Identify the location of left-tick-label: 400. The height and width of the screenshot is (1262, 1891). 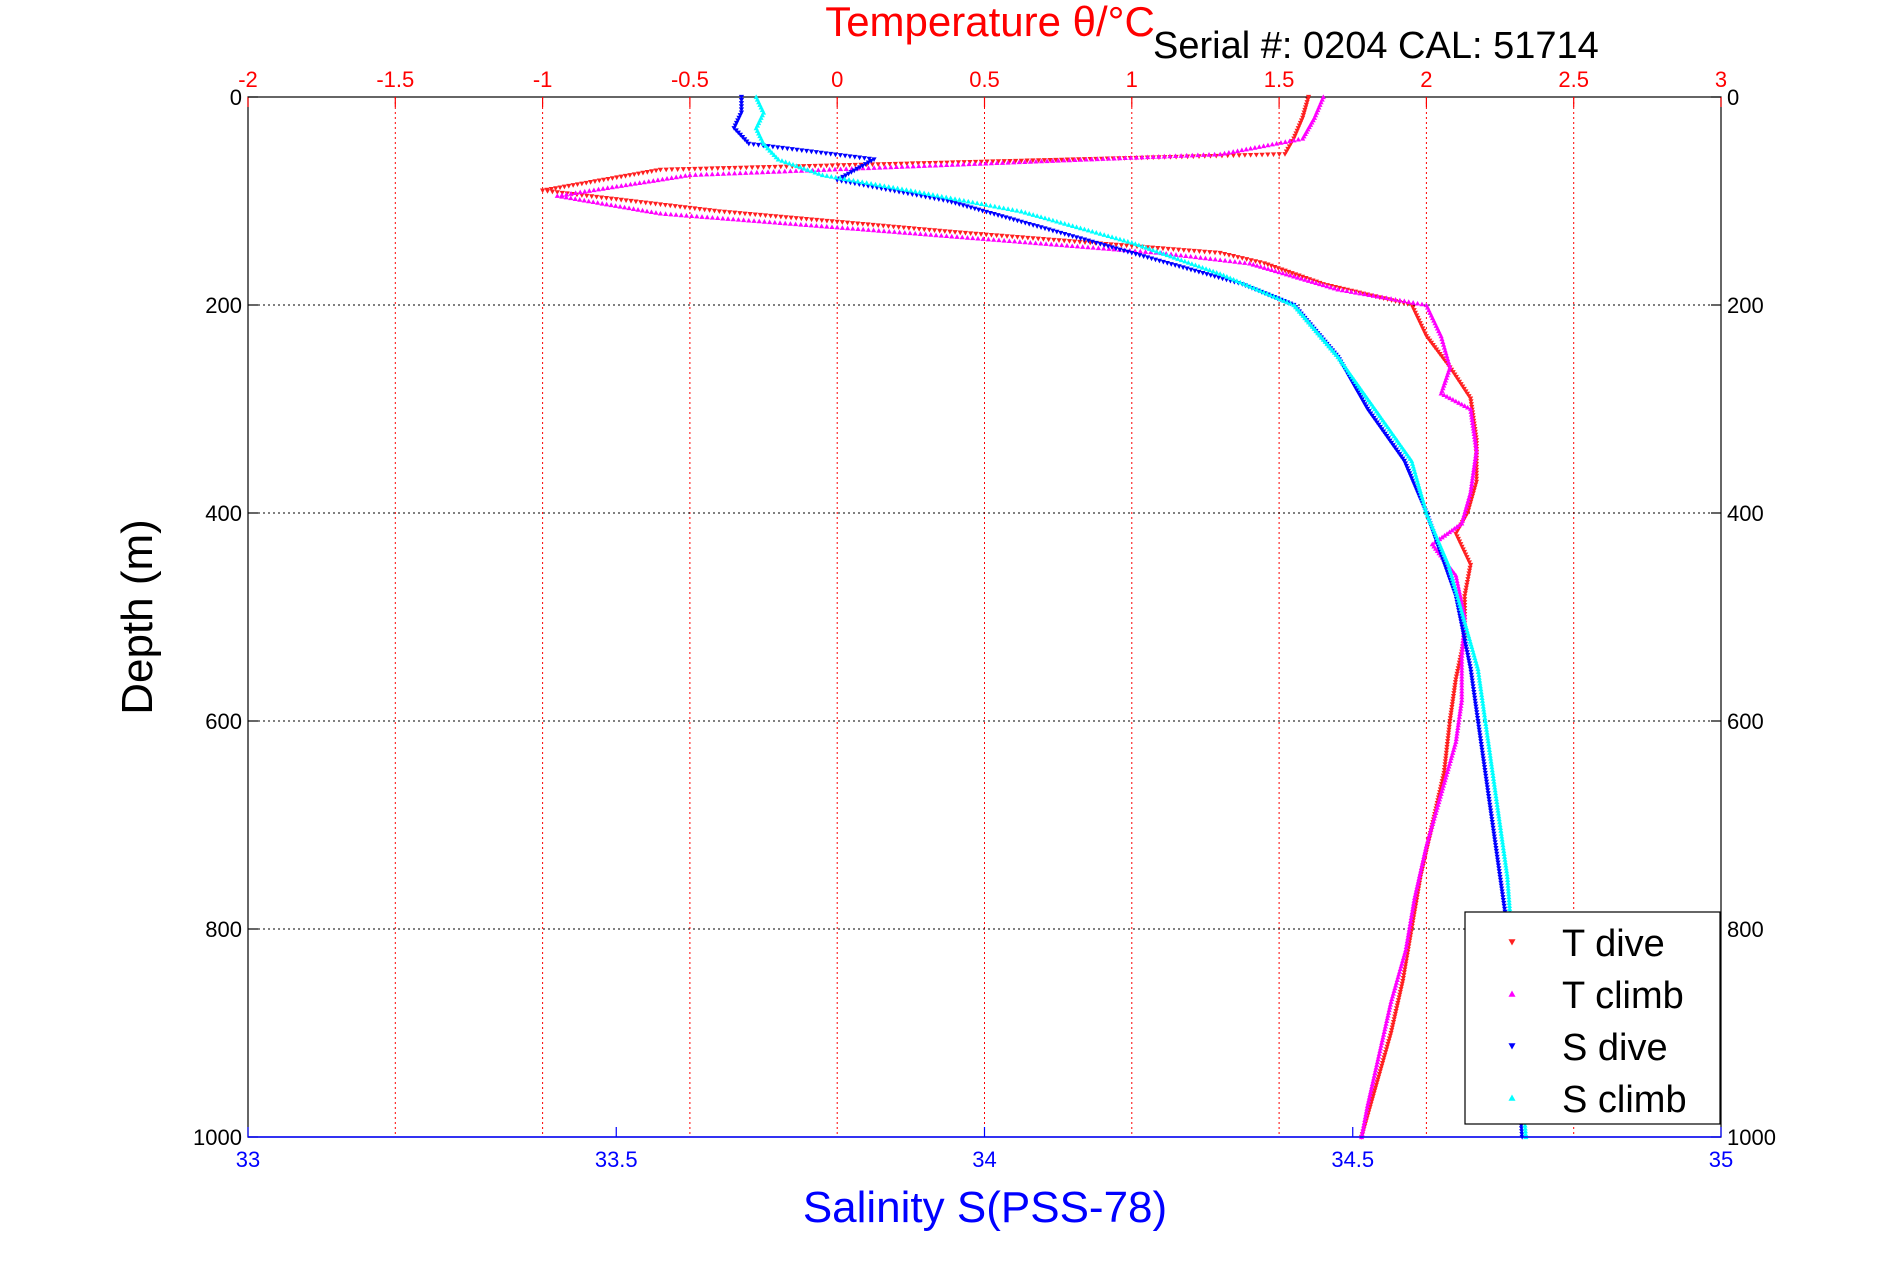
(223, 513).